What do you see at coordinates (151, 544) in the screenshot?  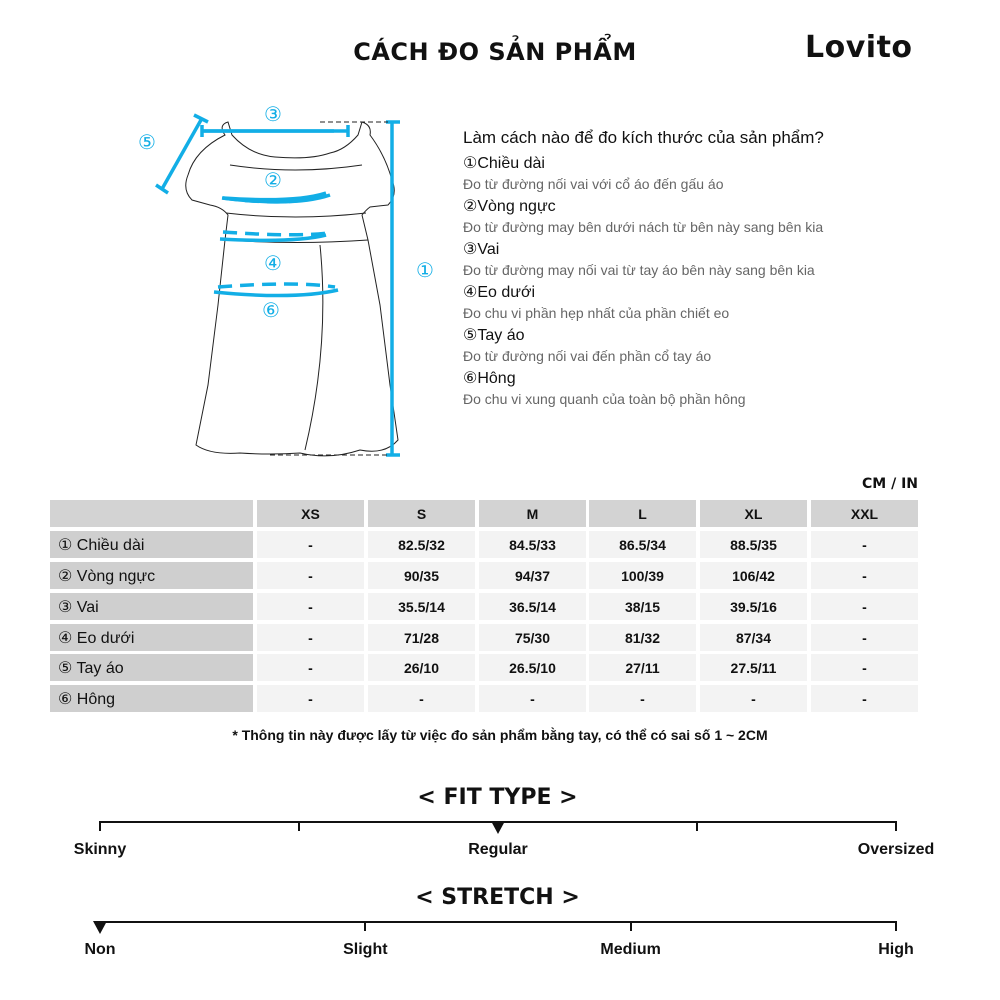 I see `row-label: ① Chiều dài` at bounding box center [151, 544].